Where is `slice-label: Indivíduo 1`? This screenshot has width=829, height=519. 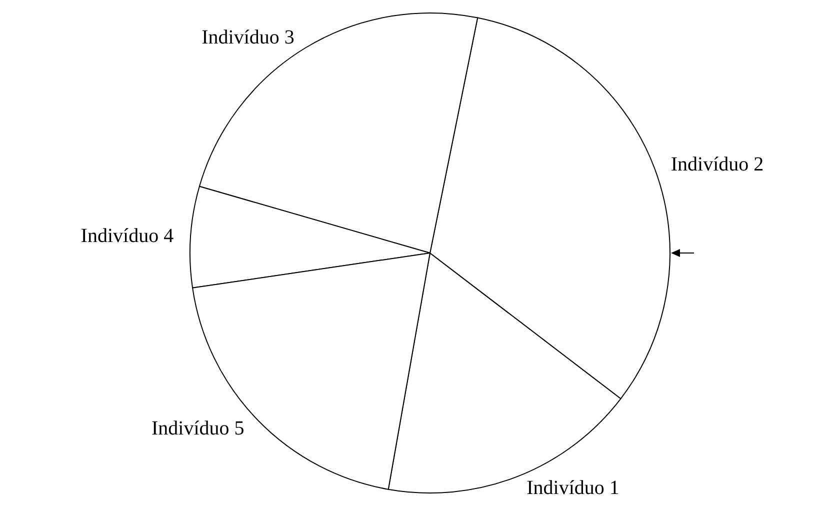
slice-label: Indivíduo 1 is located at coordinates (573, 487).